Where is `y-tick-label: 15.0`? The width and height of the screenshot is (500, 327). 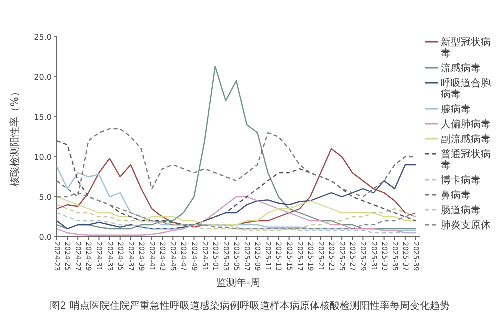
y-tick-label: 15.0 is located at coordinates (43, 117).